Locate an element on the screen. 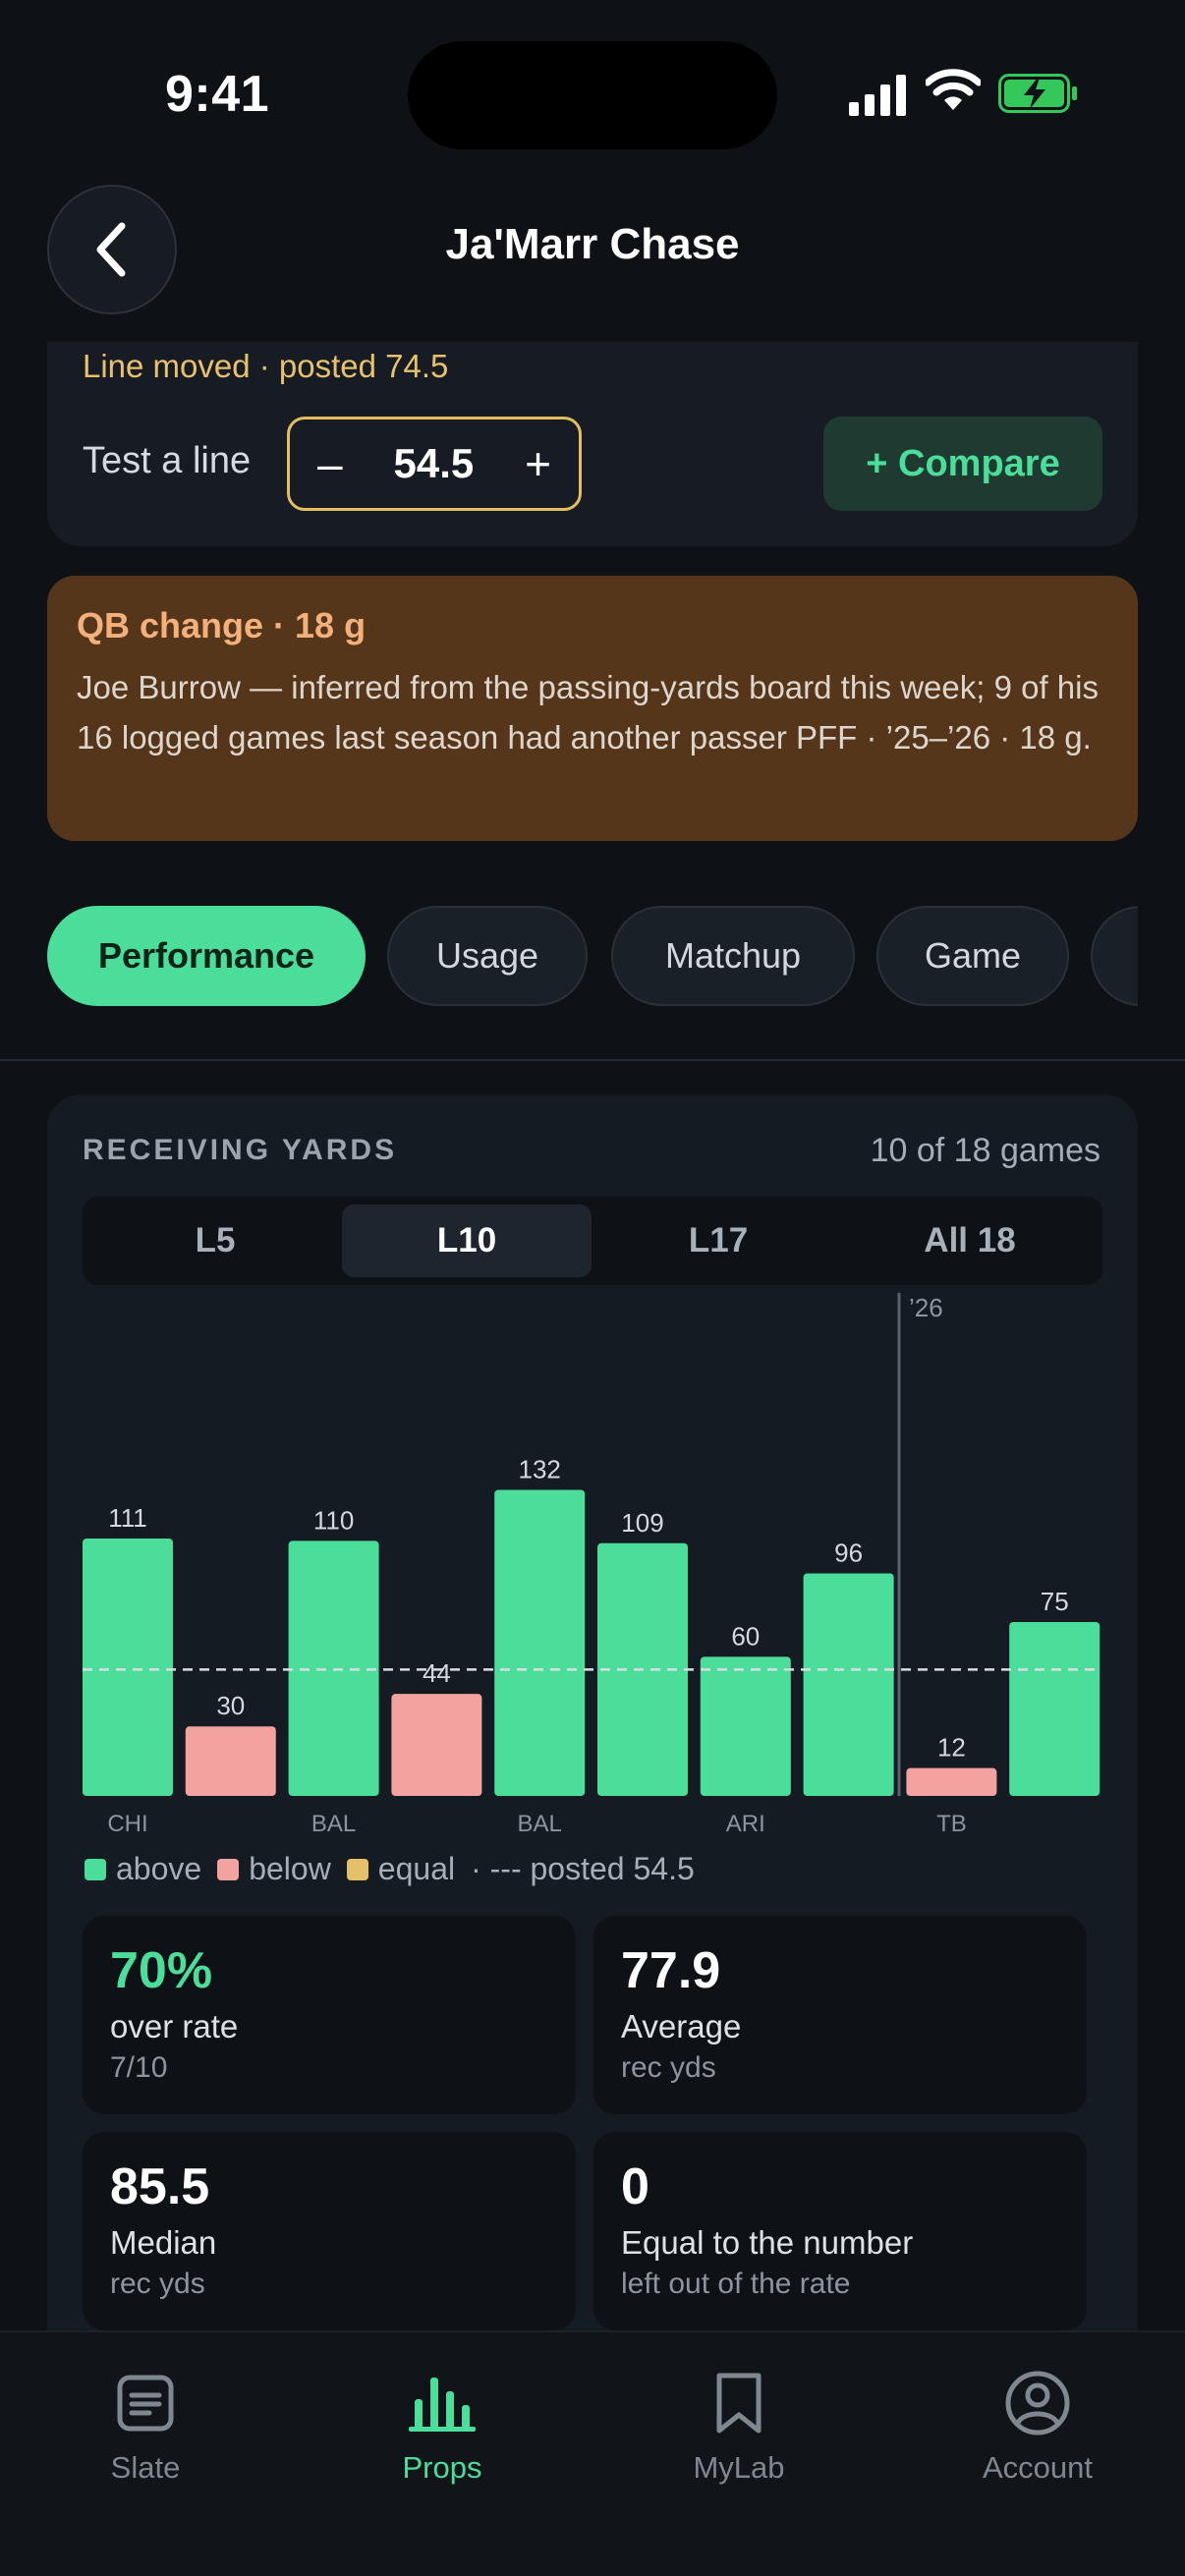 Image resolution: width=1185 pixels, height=2576 pixels. line-moved-text: Line moved · posted 74.5 is located at coordinates (266, 366).